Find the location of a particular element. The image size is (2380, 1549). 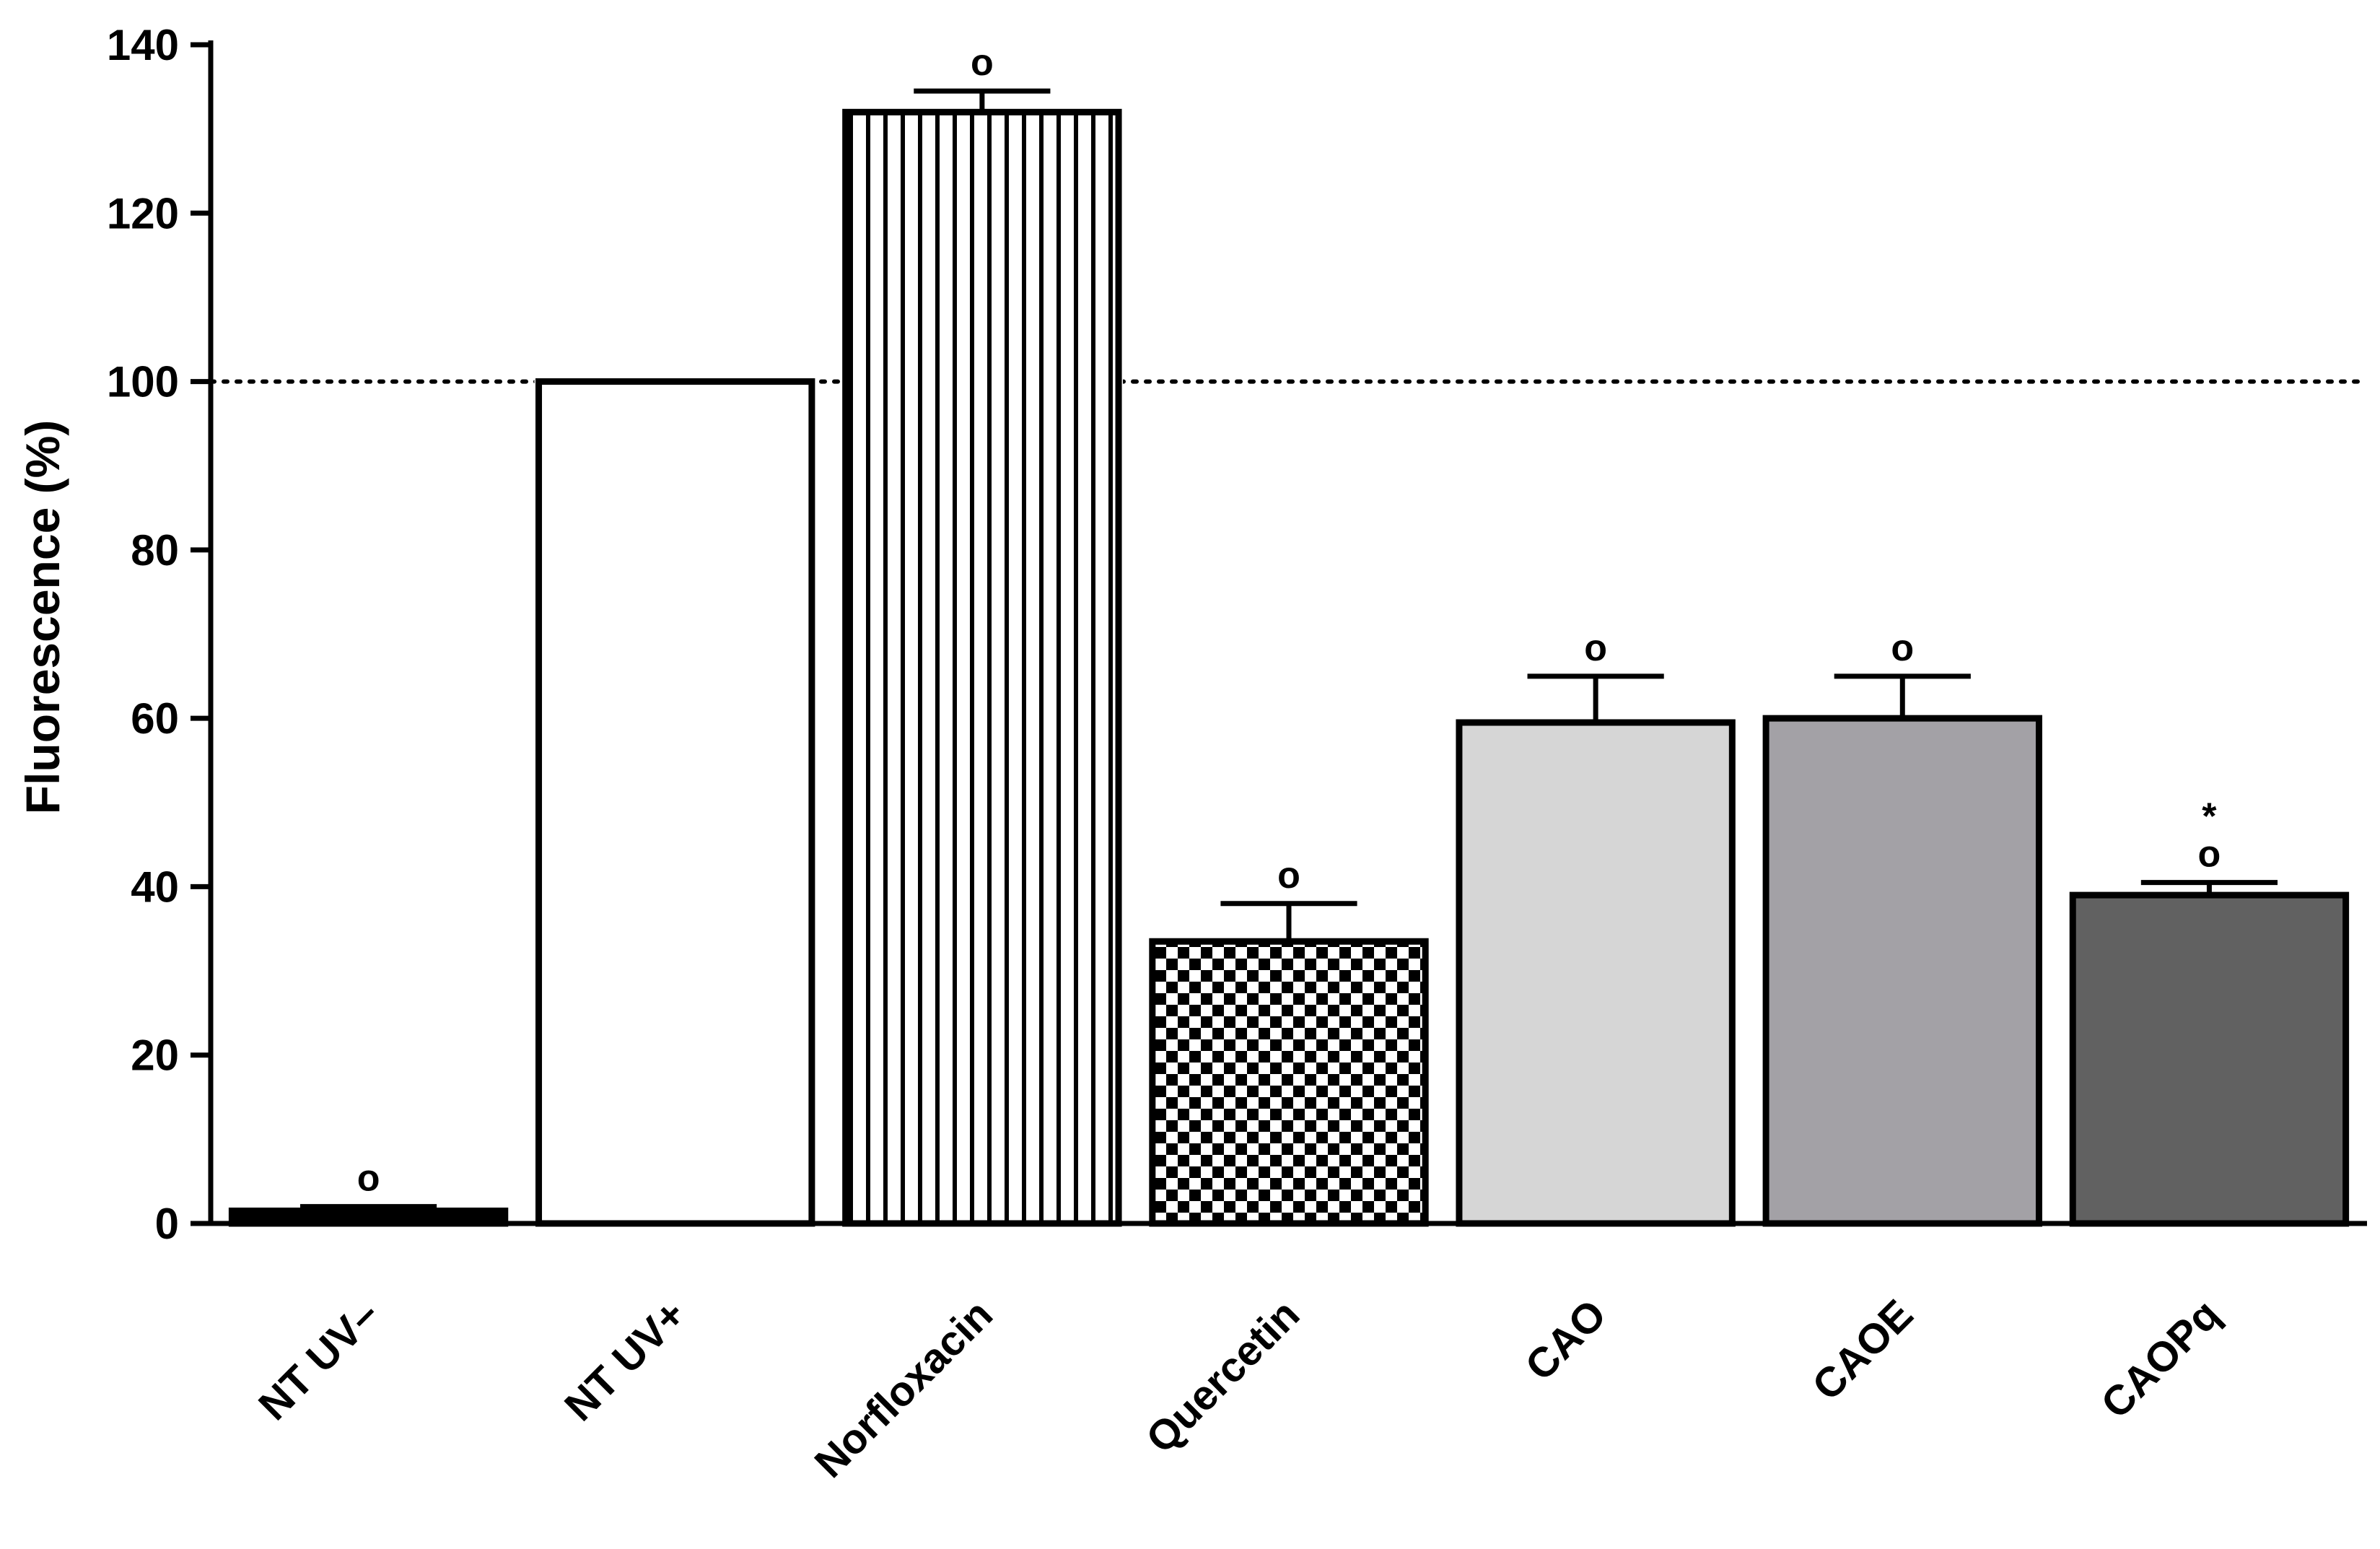

y-tick-label: 80 is located at coordinates (155, 550).